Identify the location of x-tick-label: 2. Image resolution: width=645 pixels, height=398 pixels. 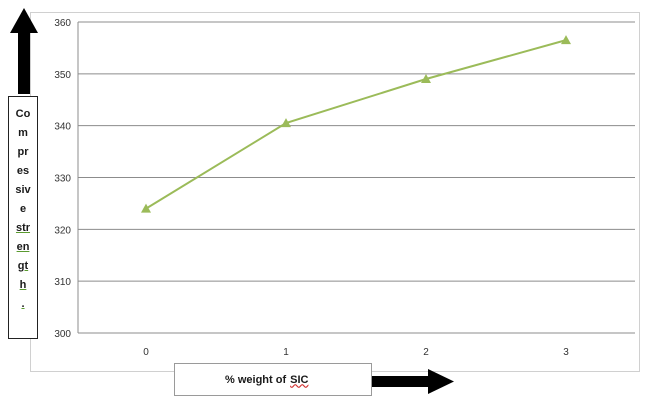
(426, 352).